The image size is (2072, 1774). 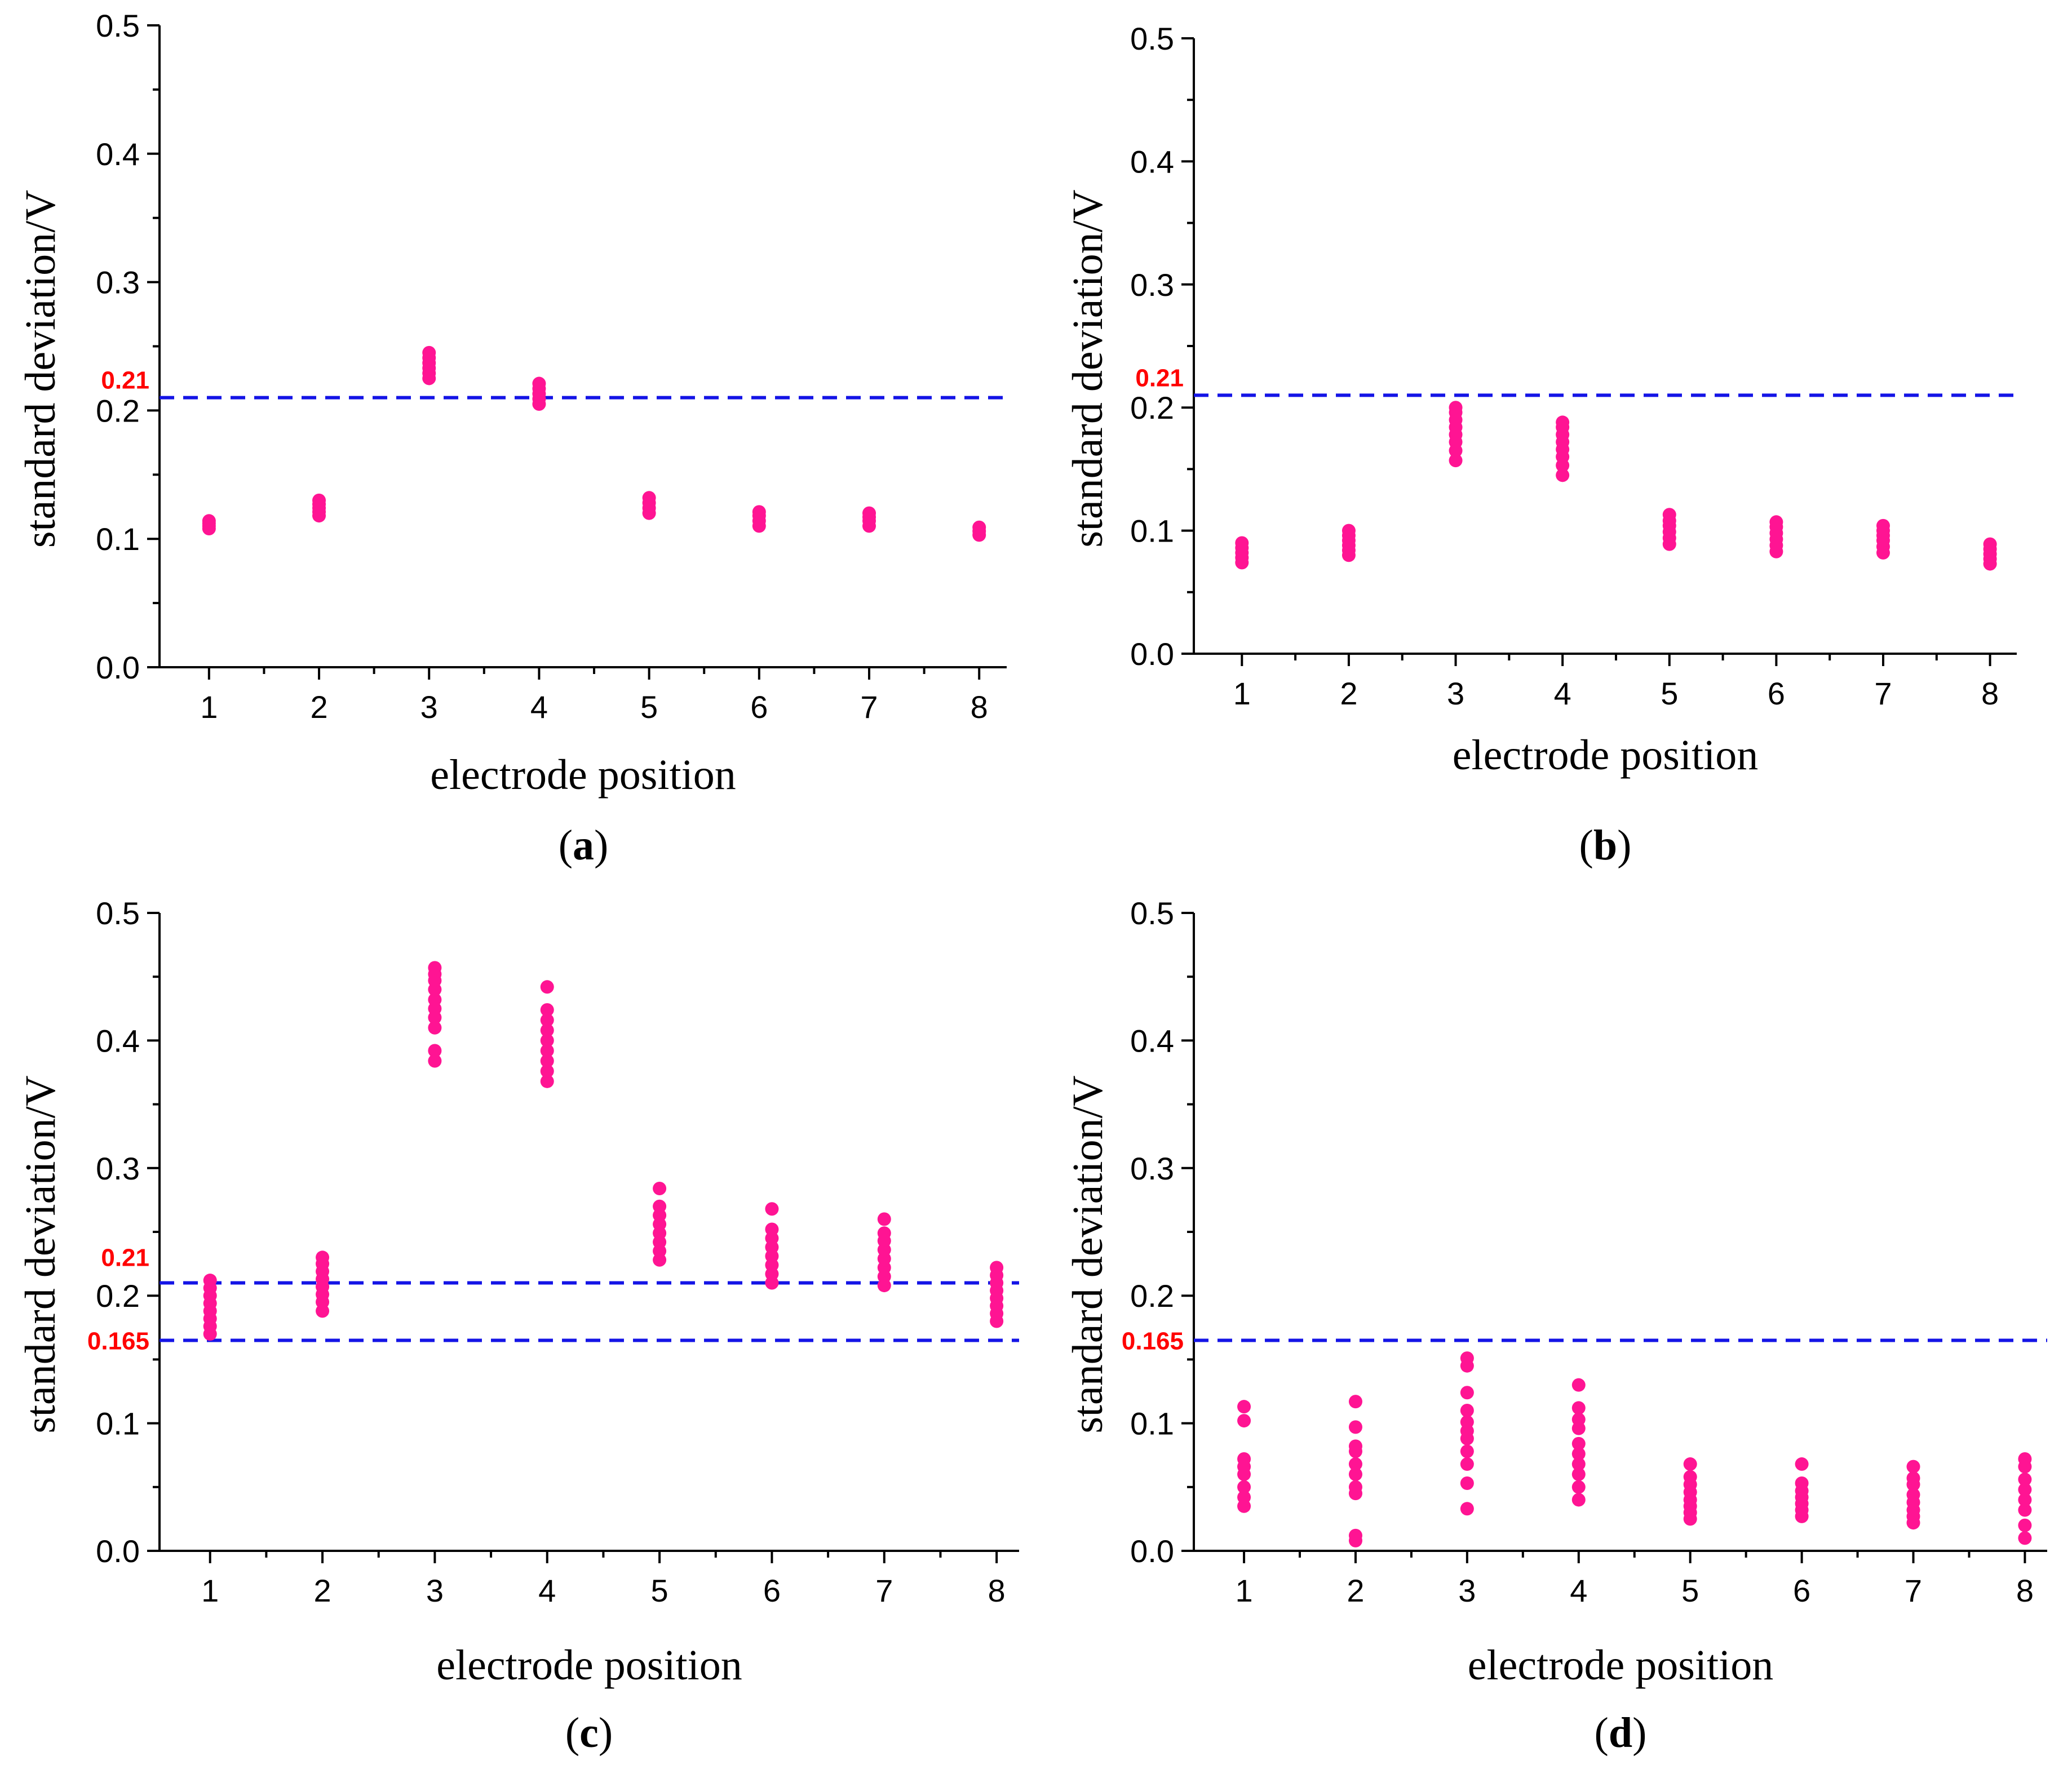 I want to click on x-tick-label: 7, so click(x=1913, y=1591).